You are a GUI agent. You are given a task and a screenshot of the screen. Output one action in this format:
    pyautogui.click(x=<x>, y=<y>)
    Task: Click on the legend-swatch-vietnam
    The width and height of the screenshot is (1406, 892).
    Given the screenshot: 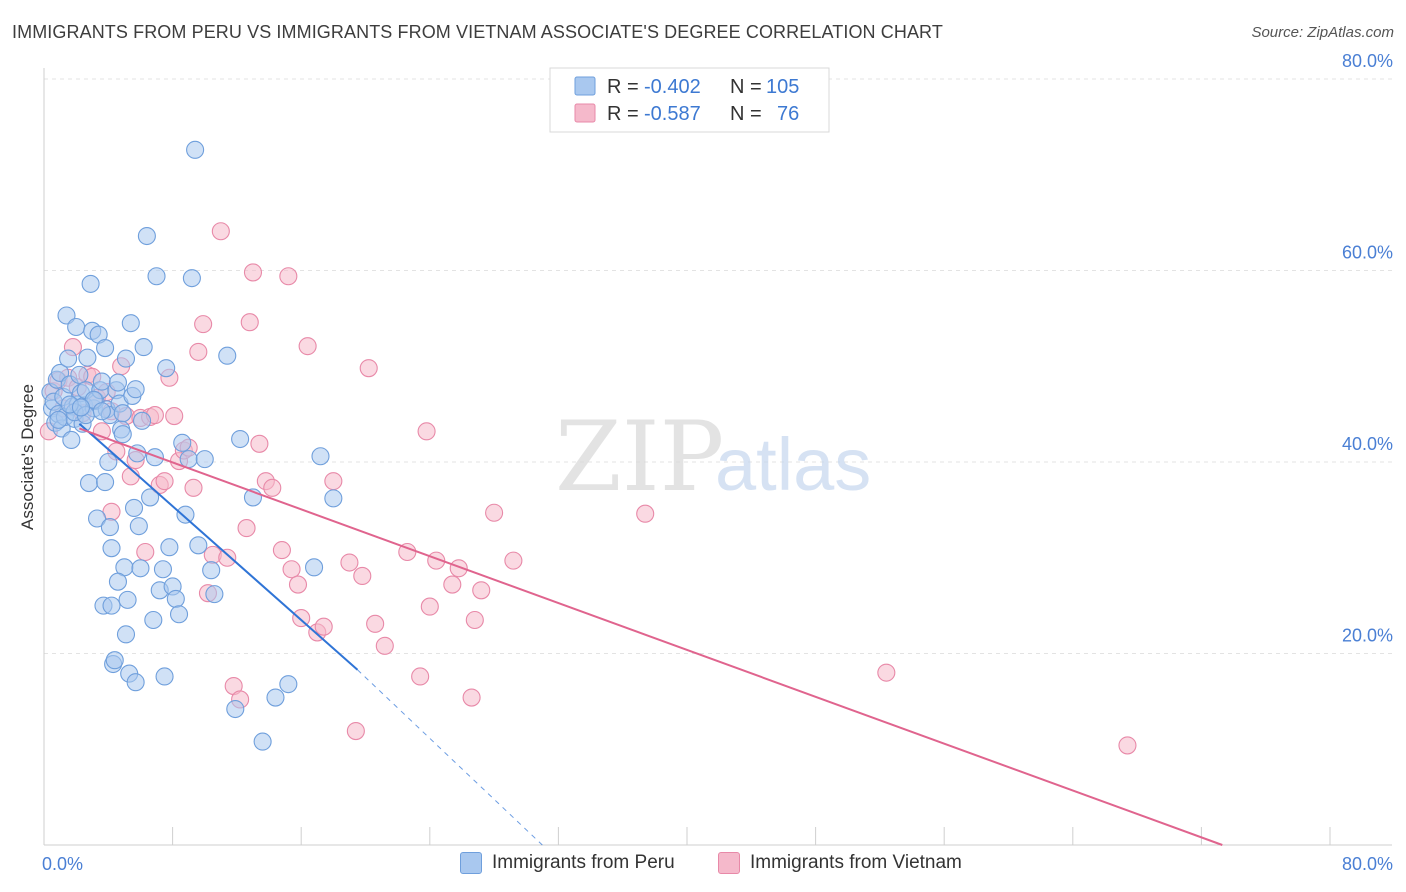 What is the action you would take?
    pyautogui.click(x=585, y=113)
    